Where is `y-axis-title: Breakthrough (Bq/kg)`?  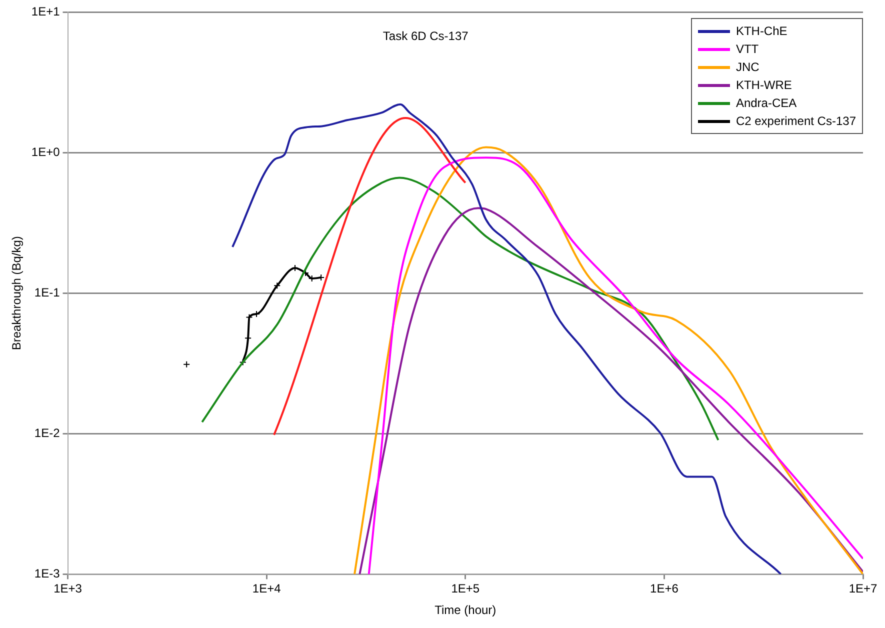 y-axis-title: Breakthrough (Bq/kg) is located at coordinates (17, 293).